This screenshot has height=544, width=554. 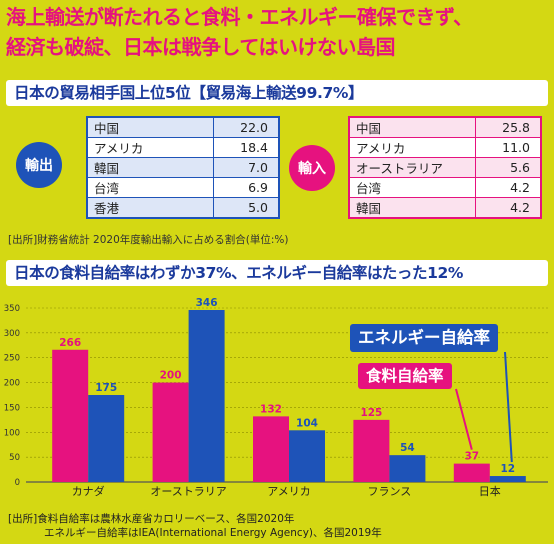 I want to click on share-value: 5.0, so click(x=246, y=208).